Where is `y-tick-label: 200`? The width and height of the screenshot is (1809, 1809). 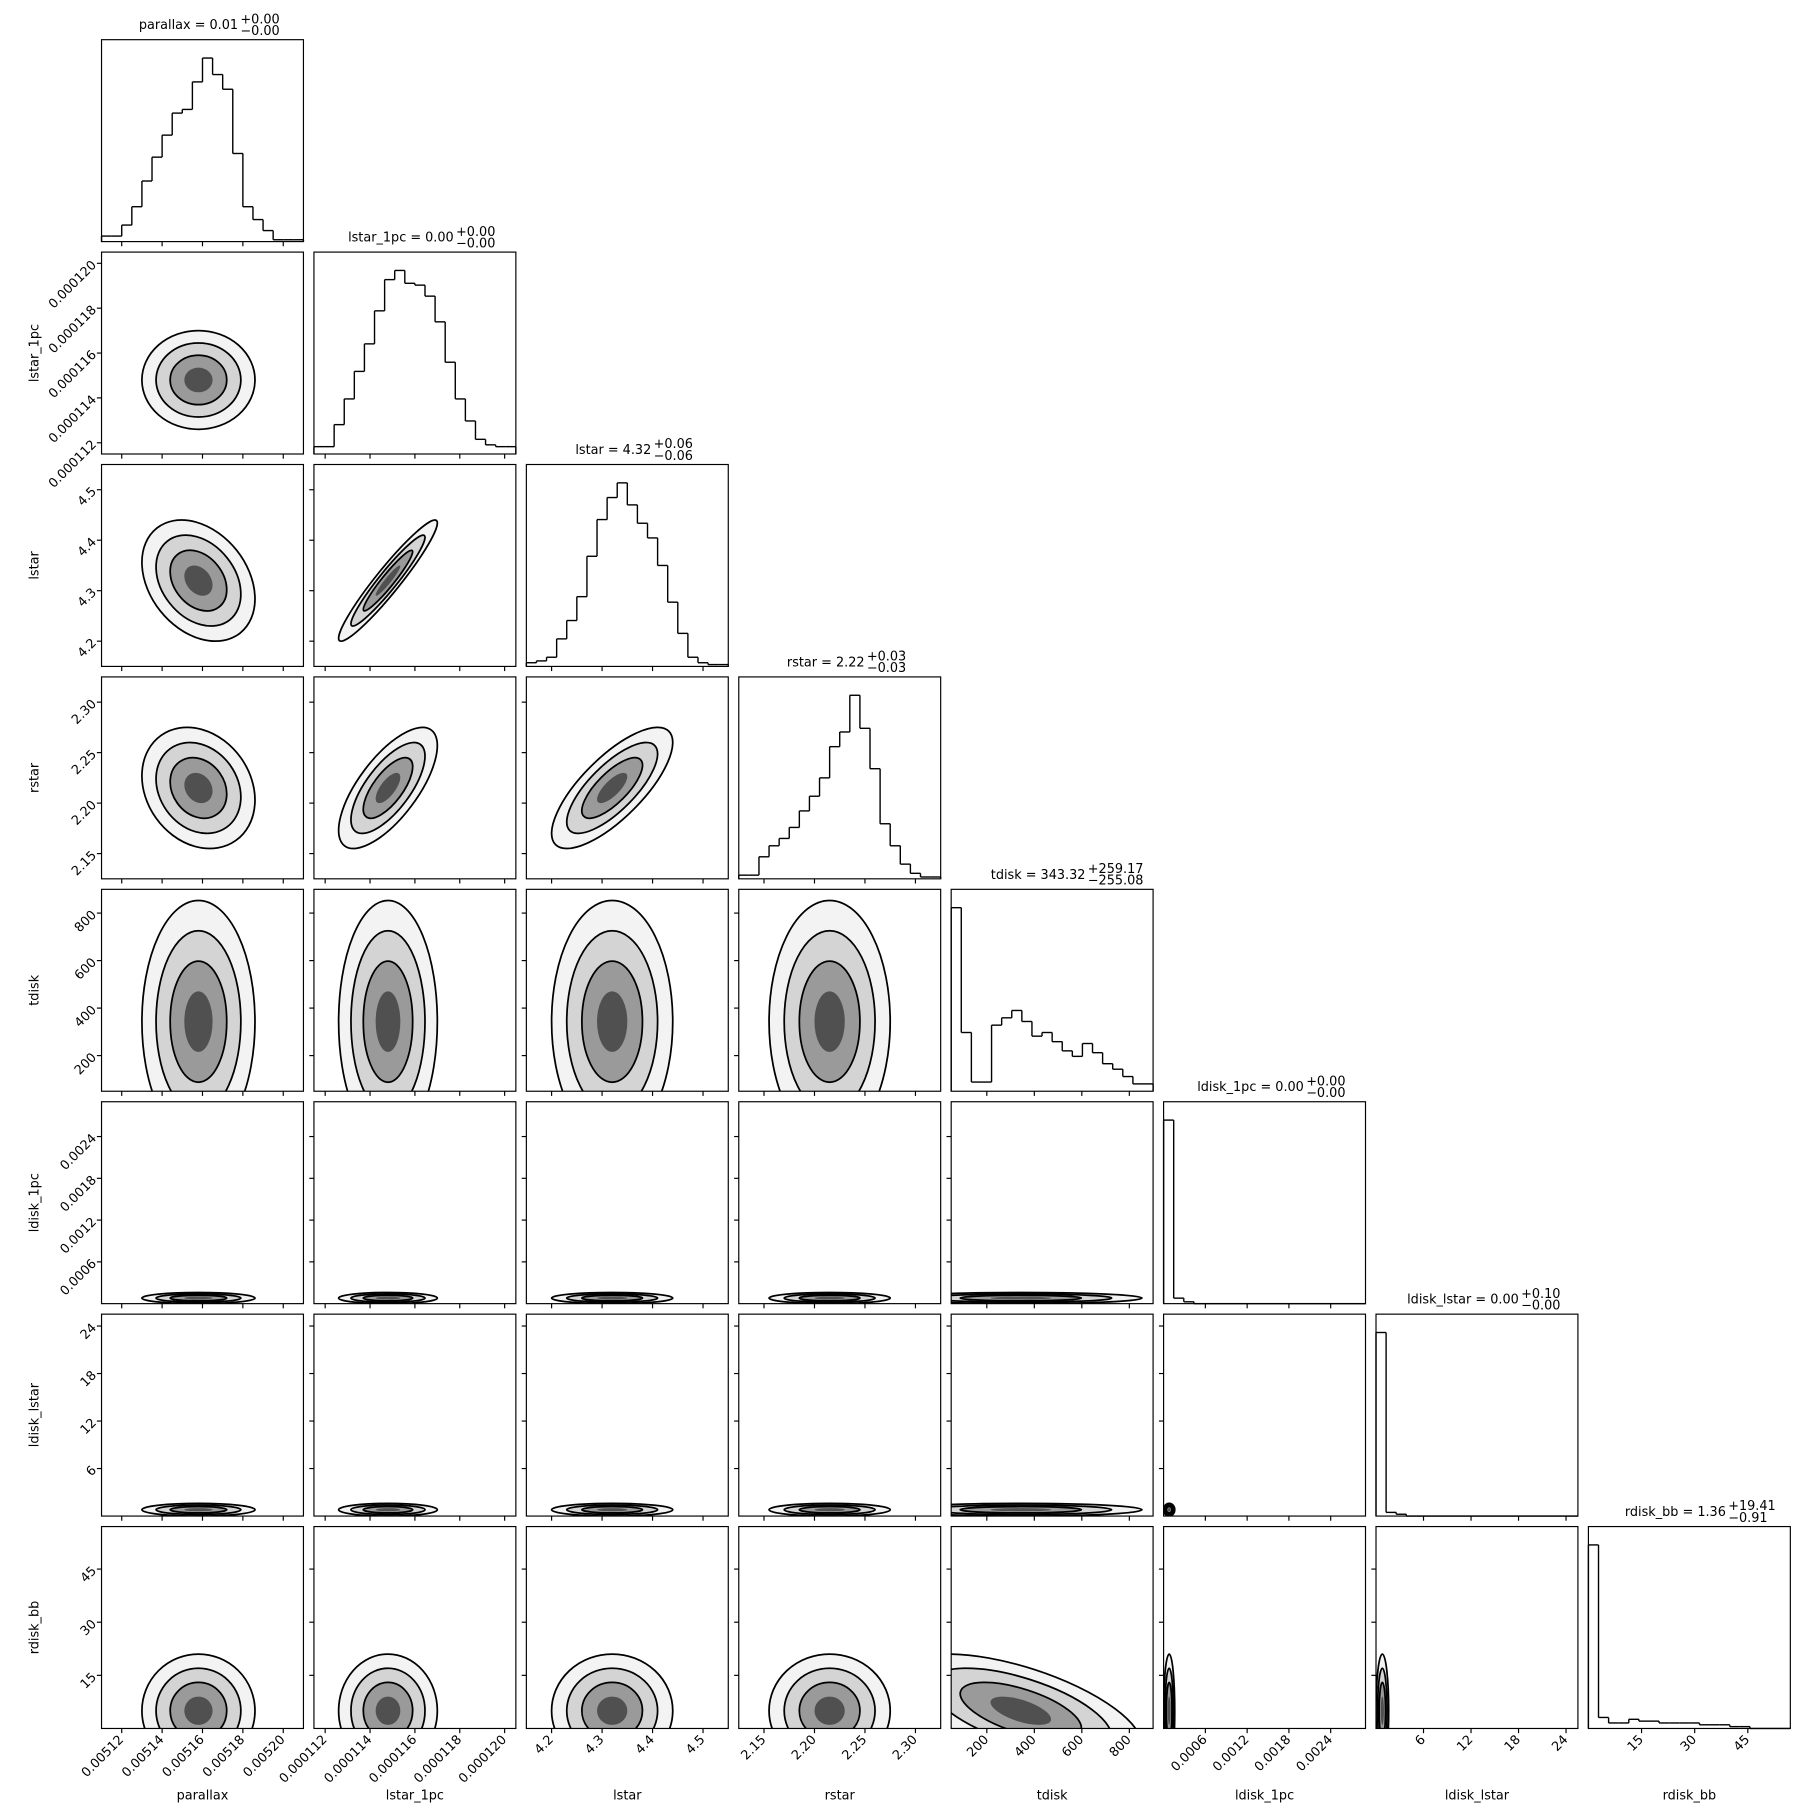
y-tick-label: 200 is located at coordinates (86, 1064).